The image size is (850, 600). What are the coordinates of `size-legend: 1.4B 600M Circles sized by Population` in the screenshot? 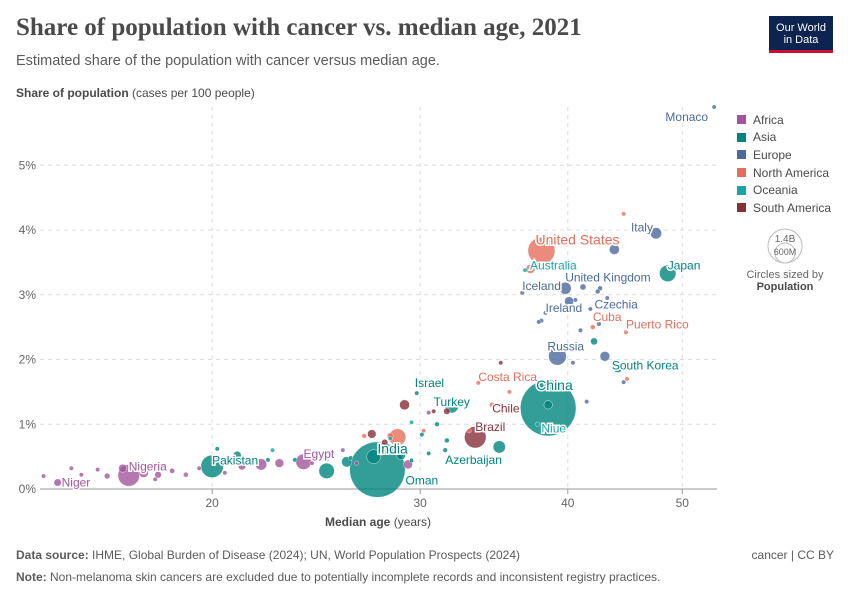 It's located at (785, 259).